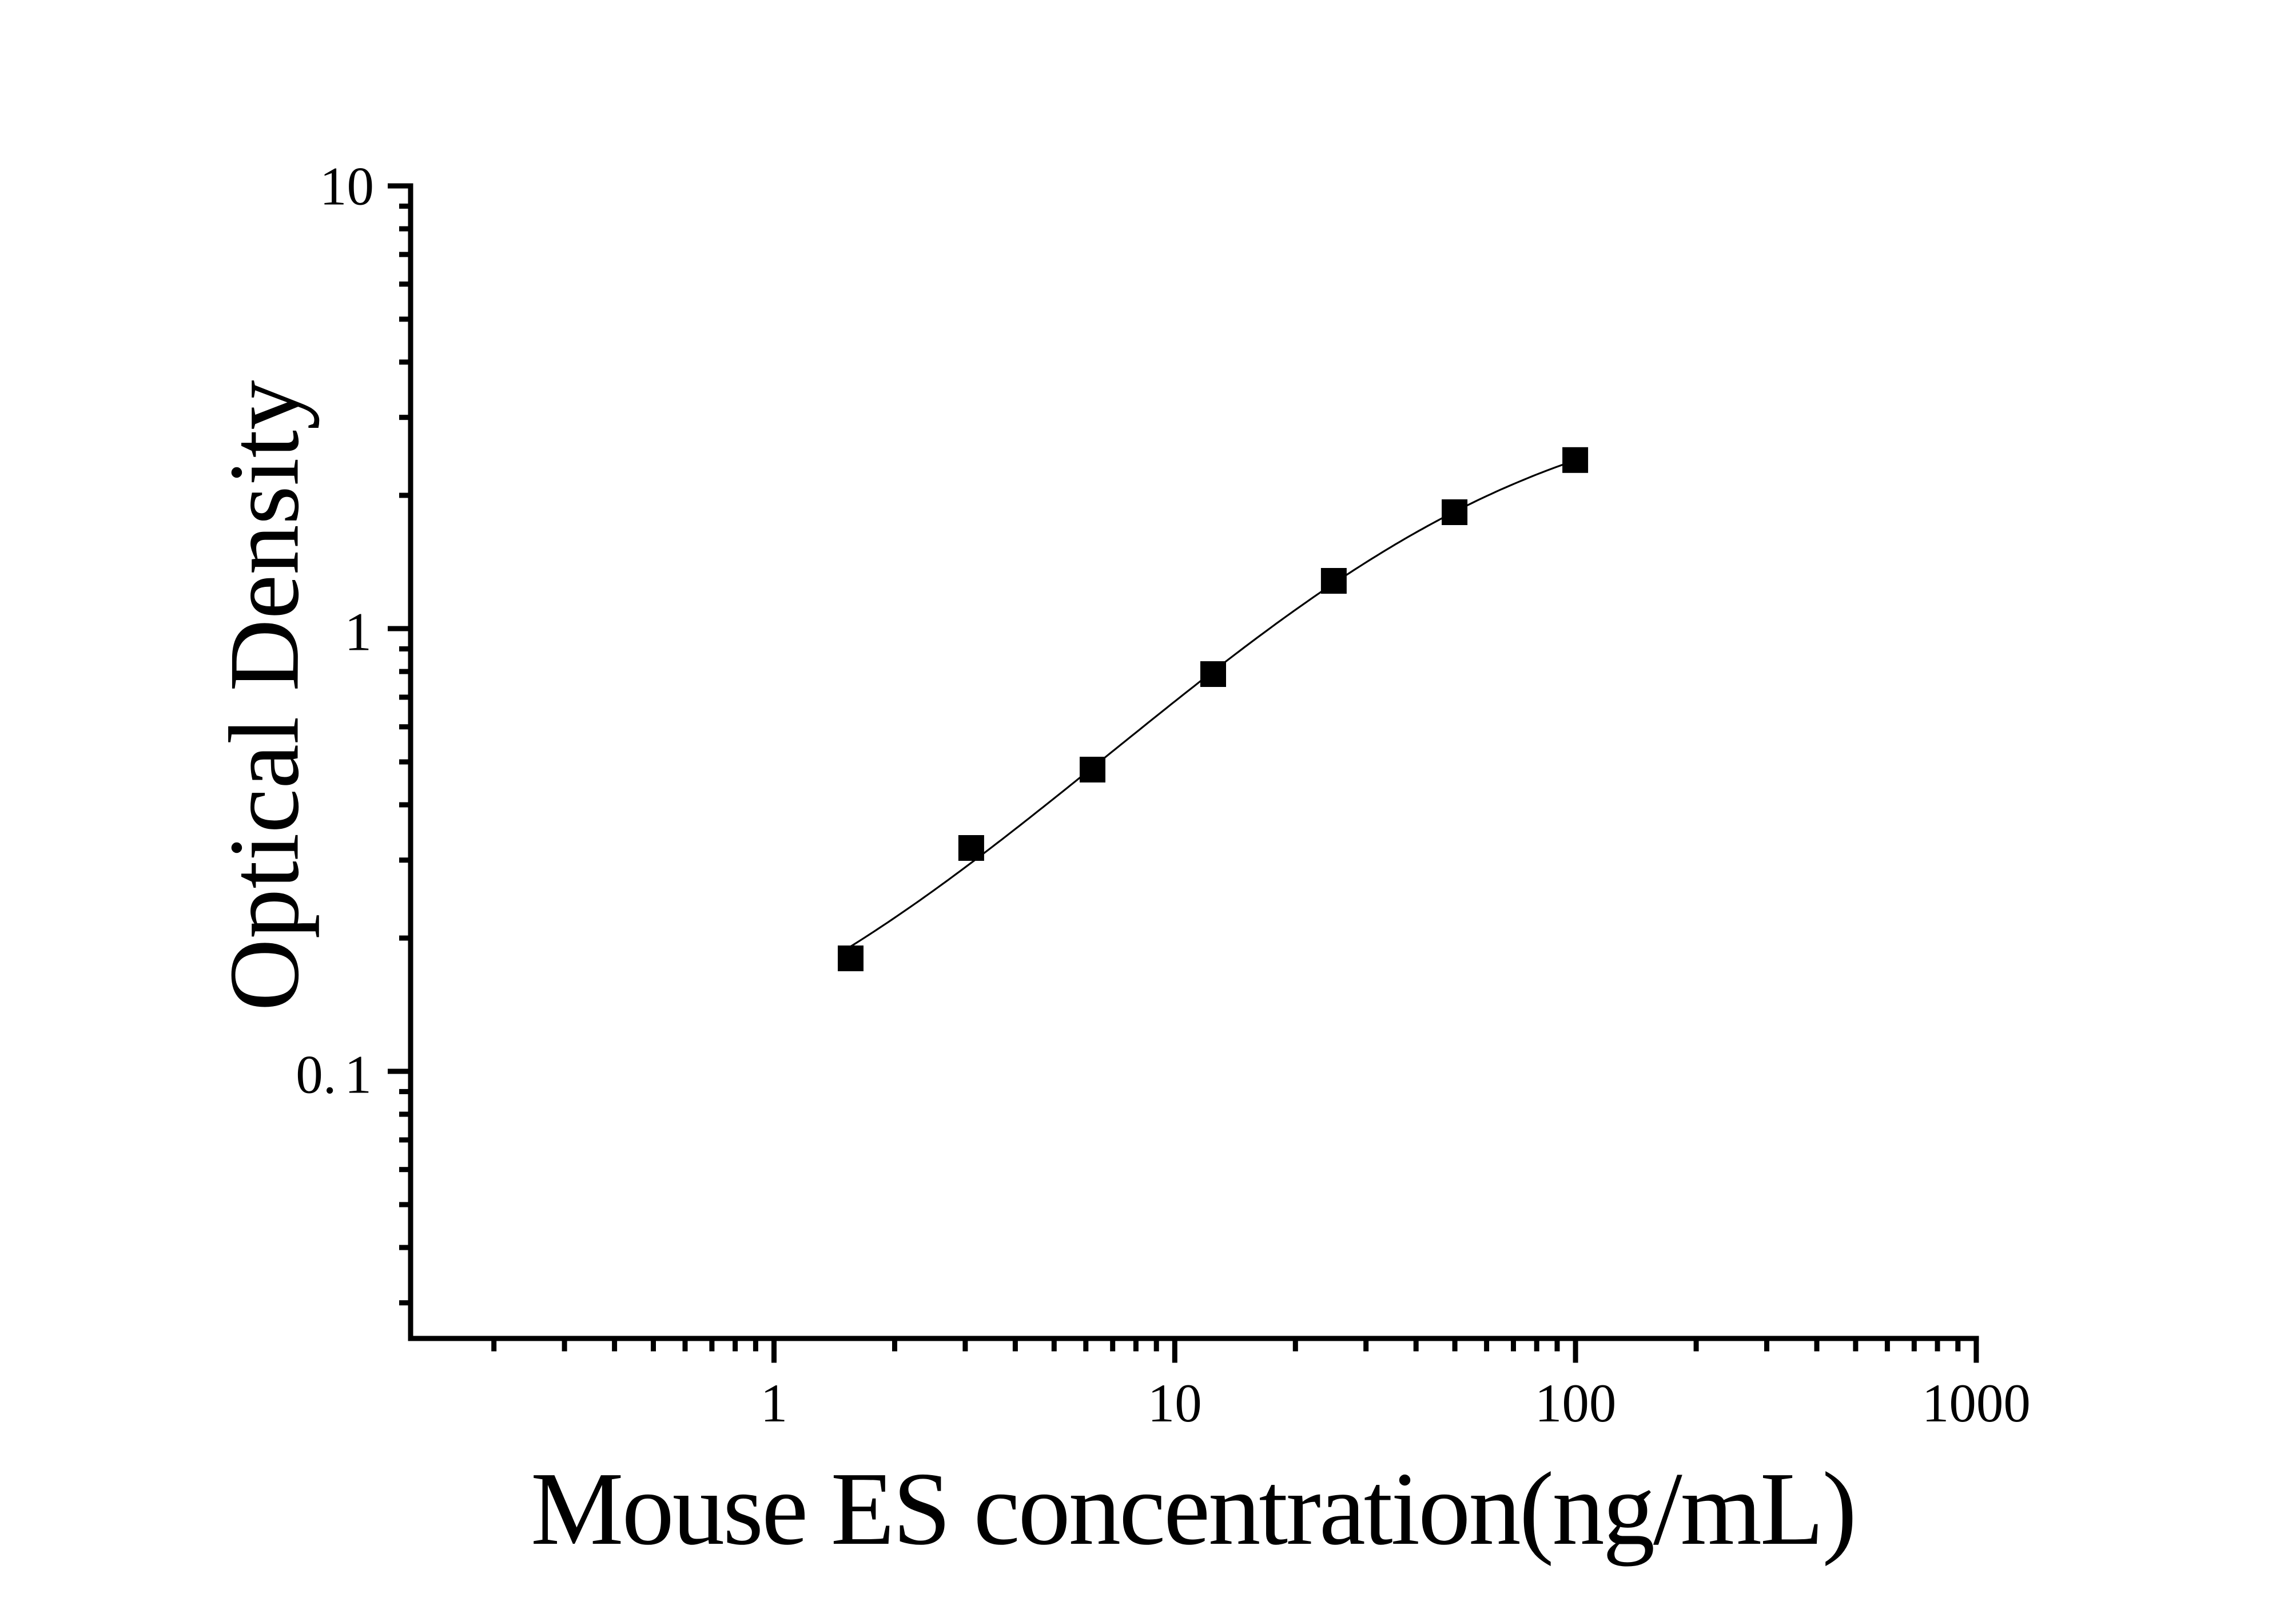 This screenshot has width=2296, height=1605. Describe the element at coordinates (264, 695) in the screenshot. I see `svg-text: Optical Density` at that location.